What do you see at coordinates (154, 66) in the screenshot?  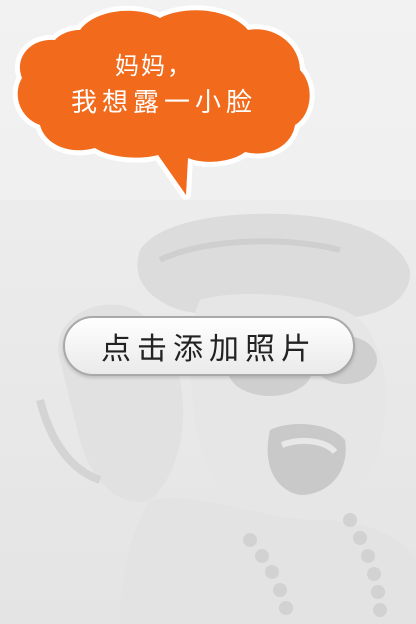 I see `bubble-text-line-1: 妈妈，` at bounding box center [154, 66].